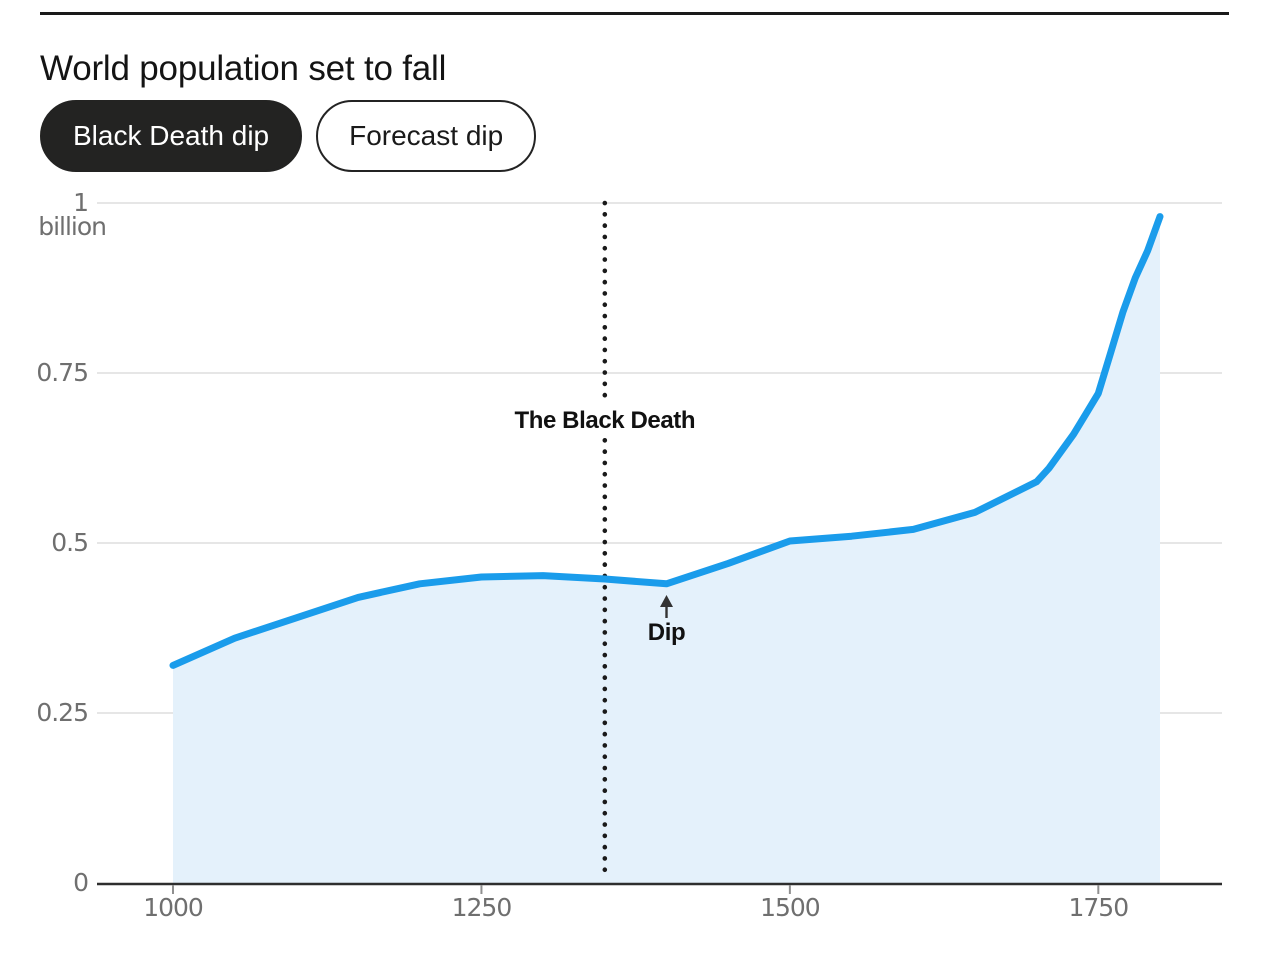 This screenshot has width=1280, height=955. I want to click on top-rule, so click(634, 13).